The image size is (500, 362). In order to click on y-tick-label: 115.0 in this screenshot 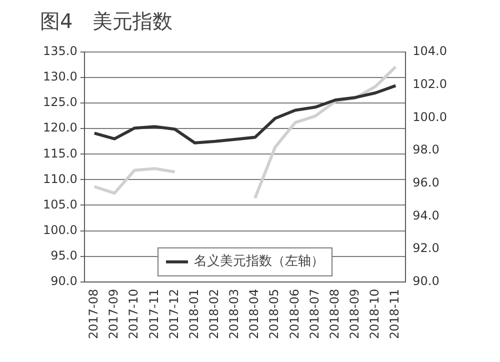, I will do `click(60, 153)`.